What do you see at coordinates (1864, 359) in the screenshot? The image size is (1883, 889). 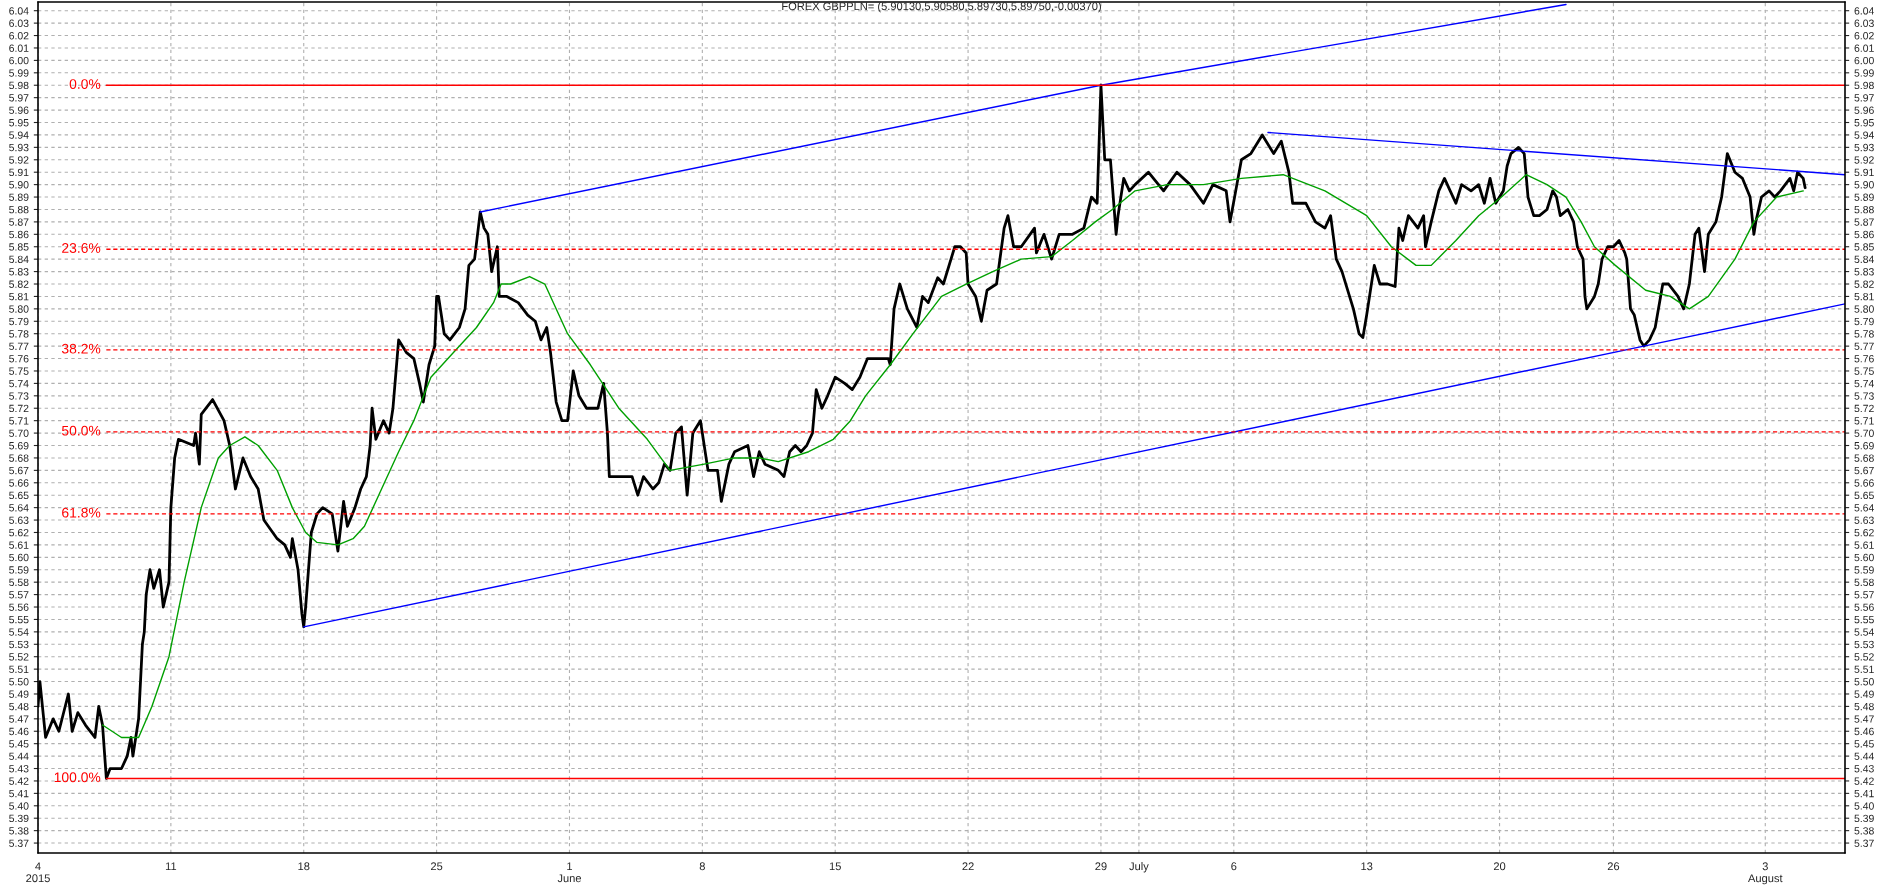 I see `y2-tick-label: 5.76` at bounding box center [1864, 359].